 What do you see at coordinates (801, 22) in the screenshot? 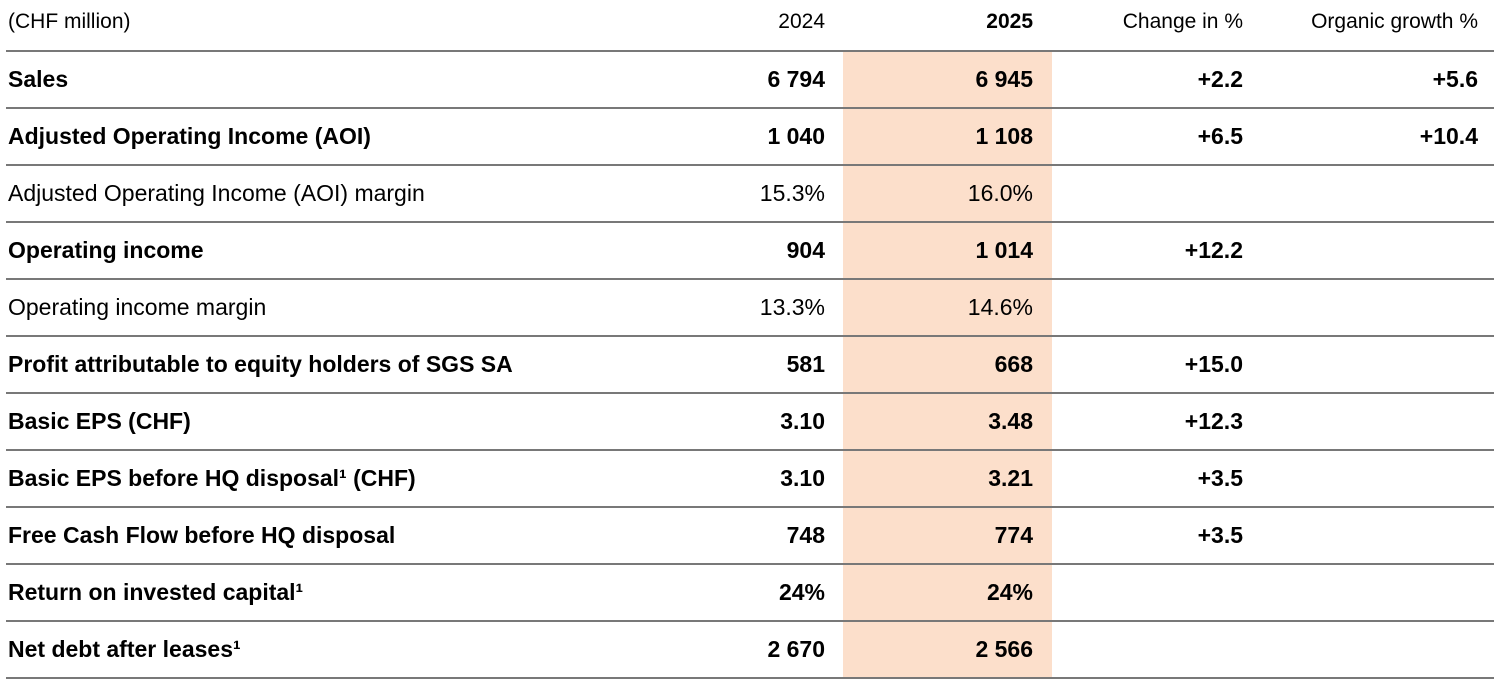
I see `column-header-2024: 2024` at bounding box center [801, 22].